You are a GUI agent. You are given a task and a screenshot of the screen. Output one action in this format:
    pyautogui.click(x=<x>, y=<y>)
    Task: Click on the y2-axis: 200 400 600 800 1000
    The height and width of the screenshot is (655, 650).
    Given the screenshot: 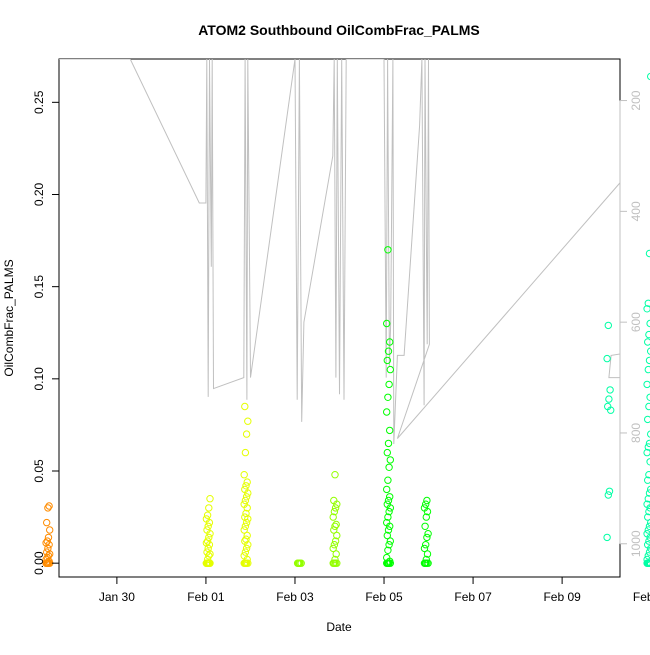 What is the action you would take?
    pyautogui.click(x=631, y=323)
    